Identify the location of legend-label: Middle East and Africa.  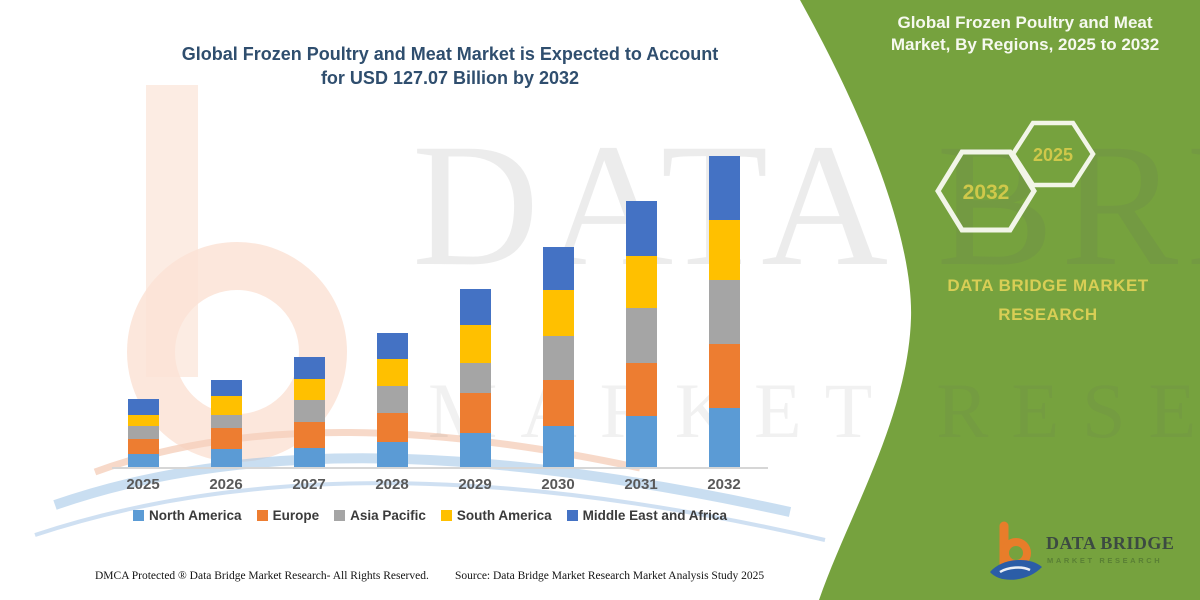
(654, 515).